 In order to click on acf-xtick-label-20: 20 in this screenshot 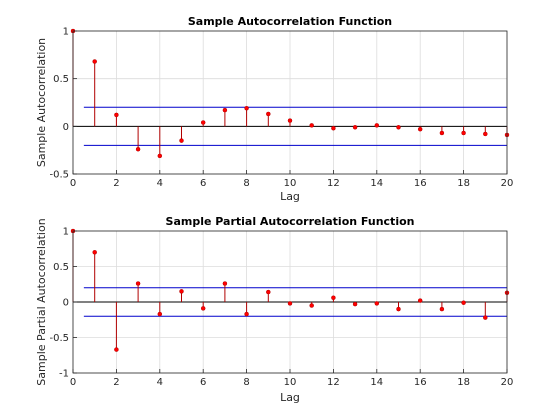, I will do `click(507, 183)`.